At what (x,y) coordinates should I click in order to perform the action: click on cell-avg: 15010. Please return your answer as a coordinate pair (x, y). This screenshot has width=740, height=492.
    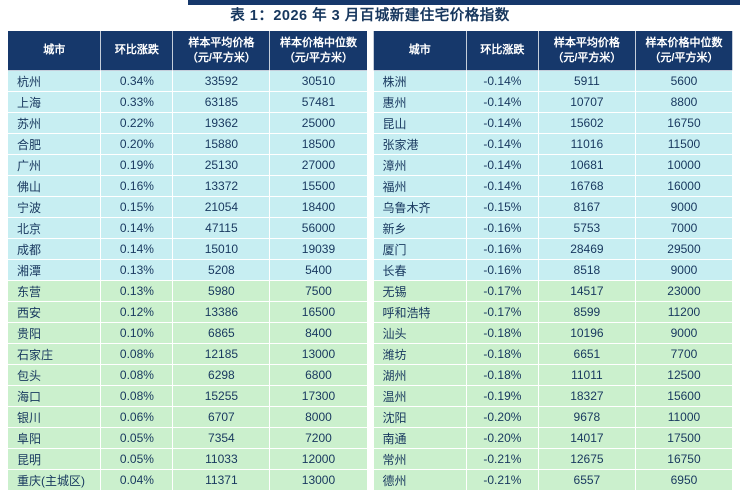
    Looking at the image, I should click on (221, 249).